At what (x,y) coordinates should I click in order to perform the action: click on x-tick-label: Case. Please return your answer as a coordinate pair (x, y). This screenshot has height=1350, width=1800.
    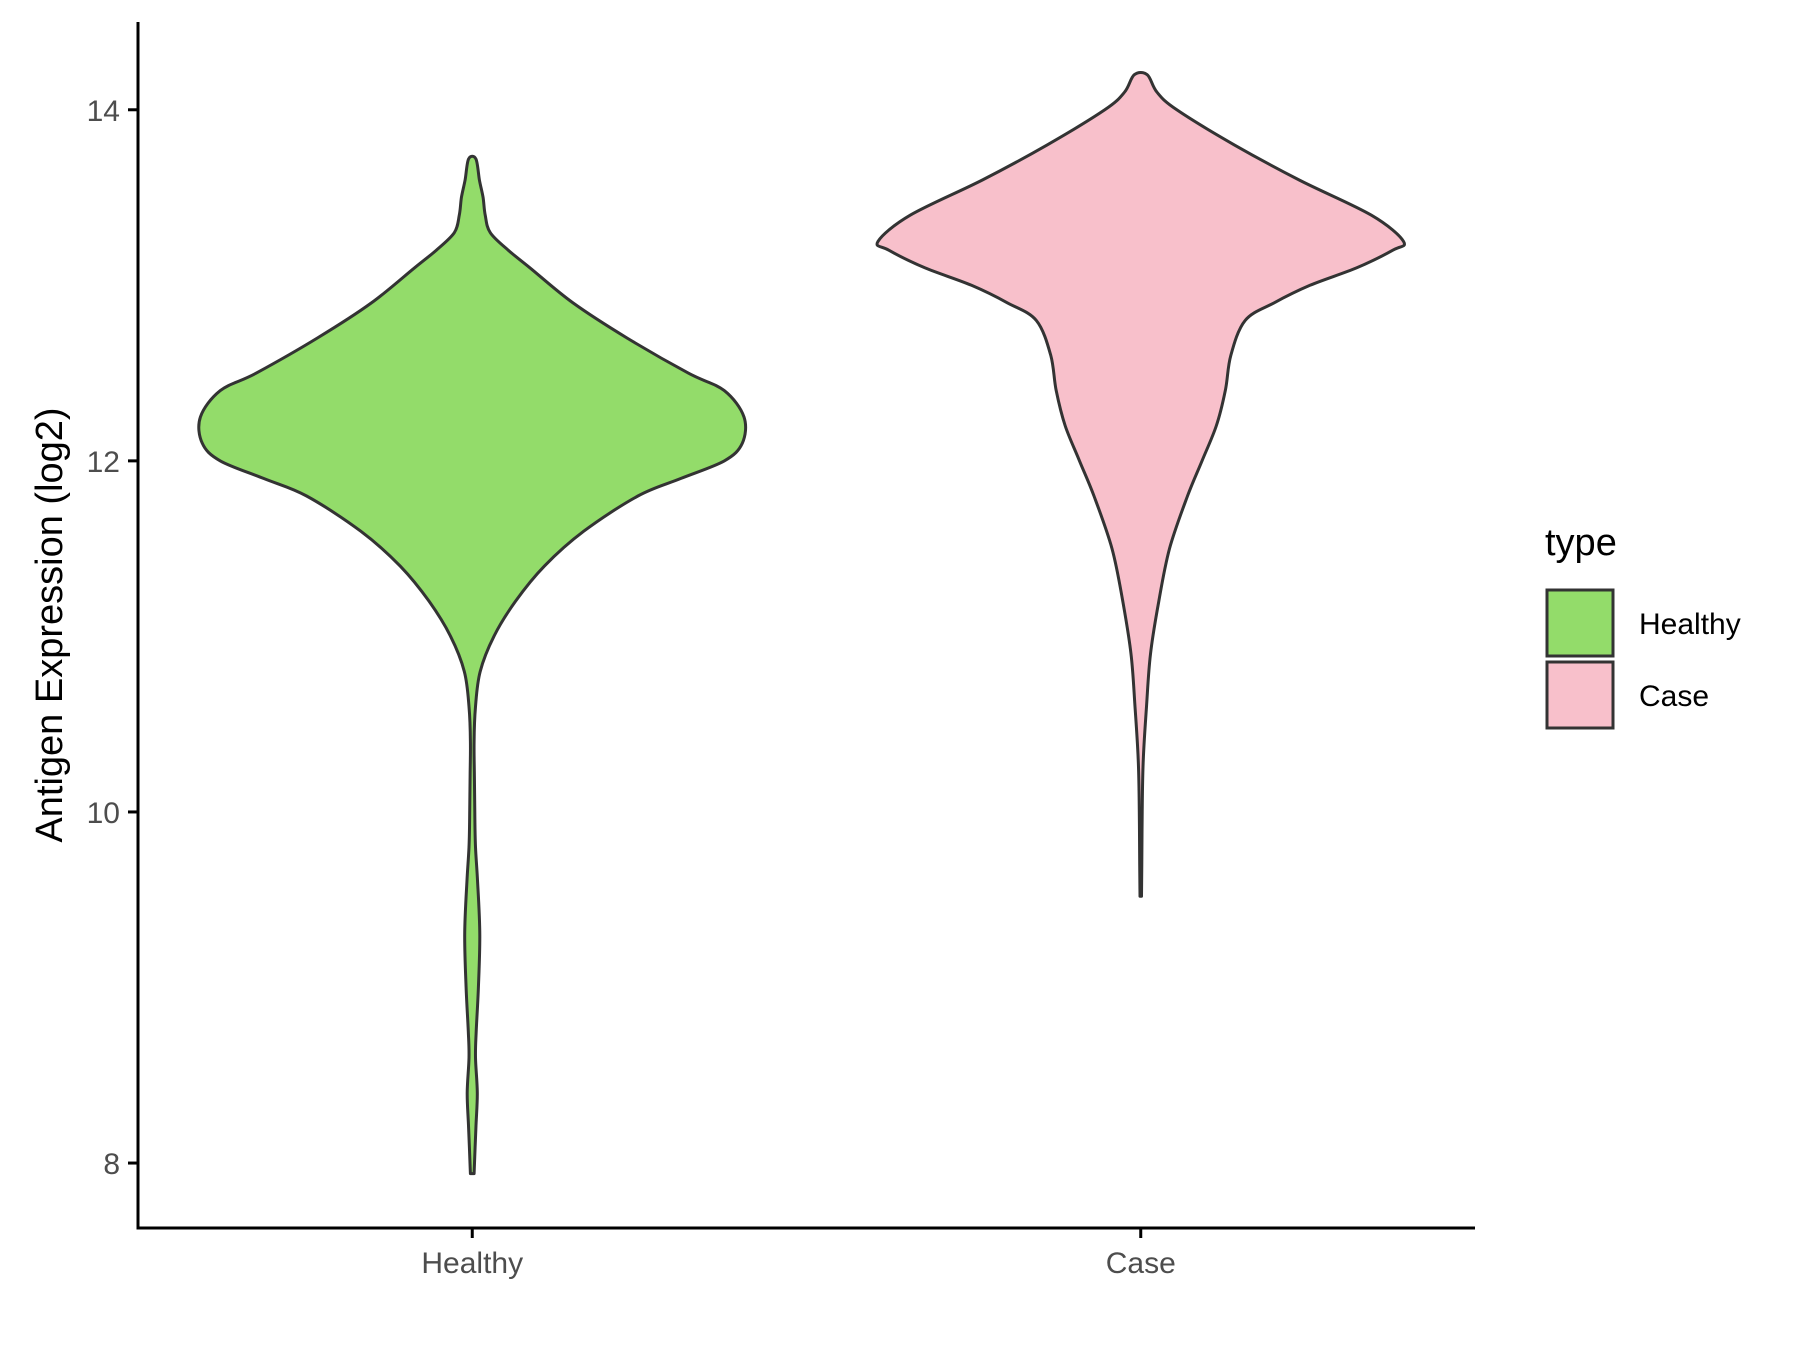
    Looking at the image, I should click on (1141, 1263).